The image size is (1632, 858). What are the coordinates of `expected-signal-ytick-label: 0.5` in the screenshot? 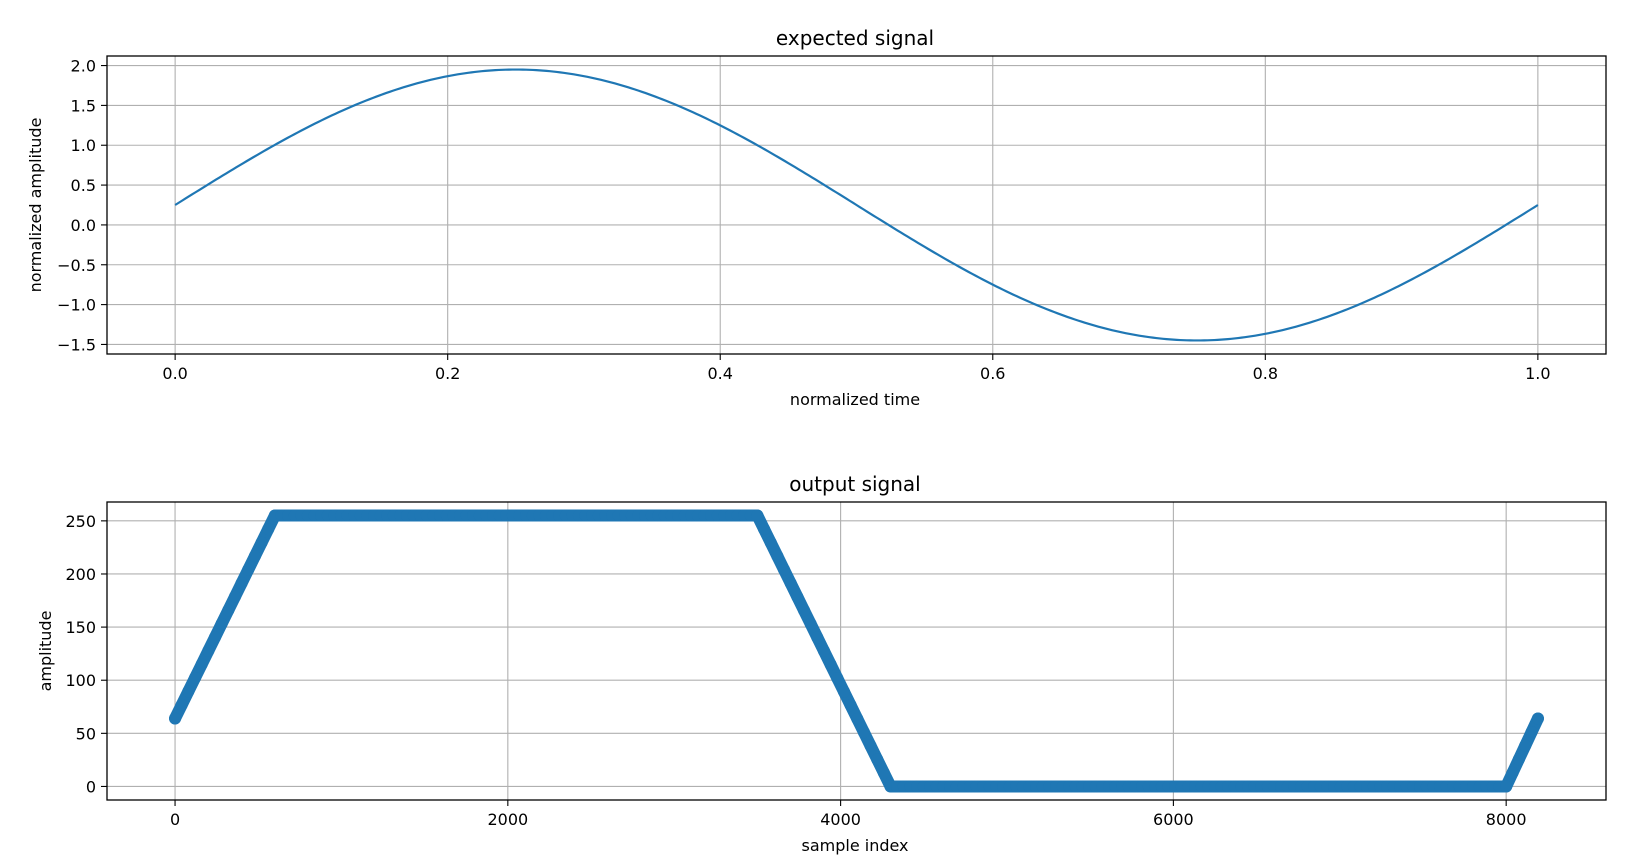 It's located at (83, 185).